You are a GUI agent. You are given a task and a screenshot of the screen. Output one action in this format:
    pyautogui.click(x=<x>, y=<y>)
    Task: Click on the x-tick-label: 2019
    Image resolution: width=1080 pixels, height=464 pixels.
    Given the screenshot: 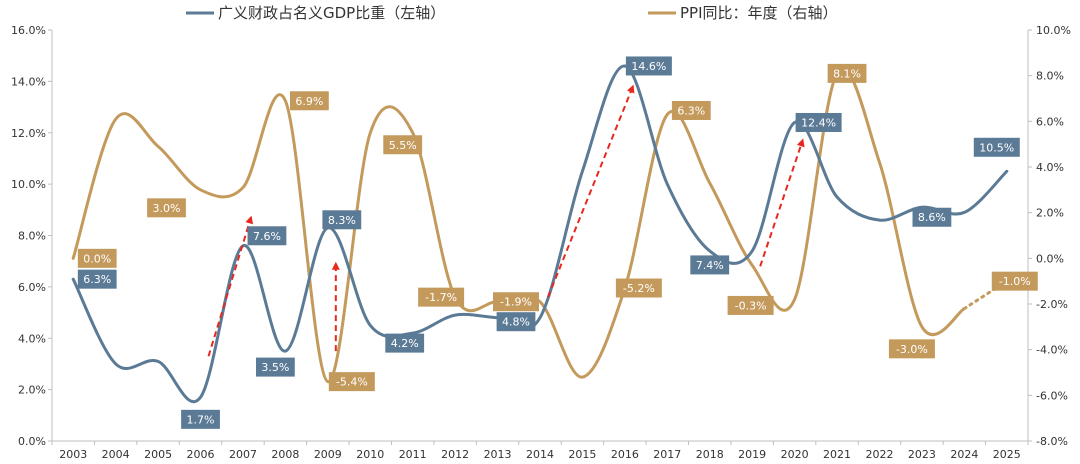 What is the action you would take?
    pyautogui.click(x=752, y=454)
    